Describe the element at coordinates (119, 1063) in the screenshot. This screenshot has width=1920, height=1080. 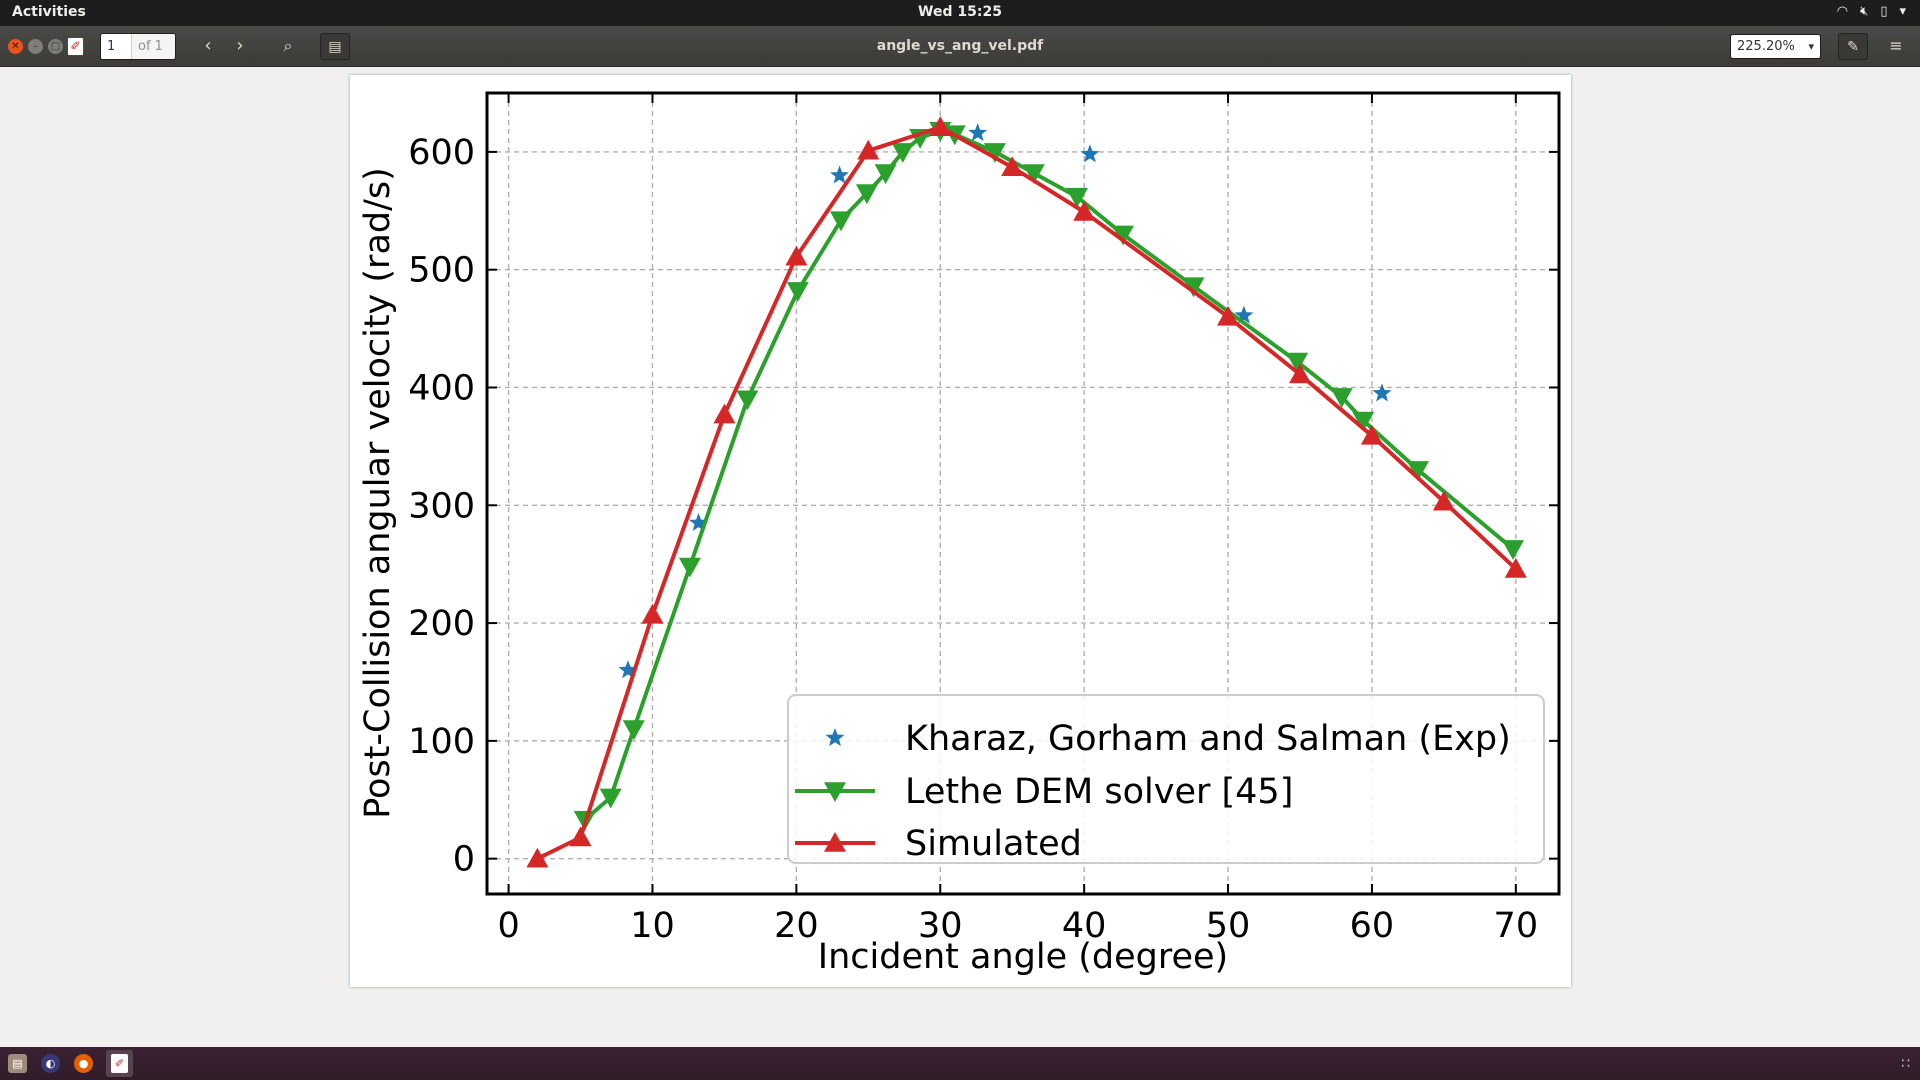
I see `document-viewer-task-icon: ✐` at that location.